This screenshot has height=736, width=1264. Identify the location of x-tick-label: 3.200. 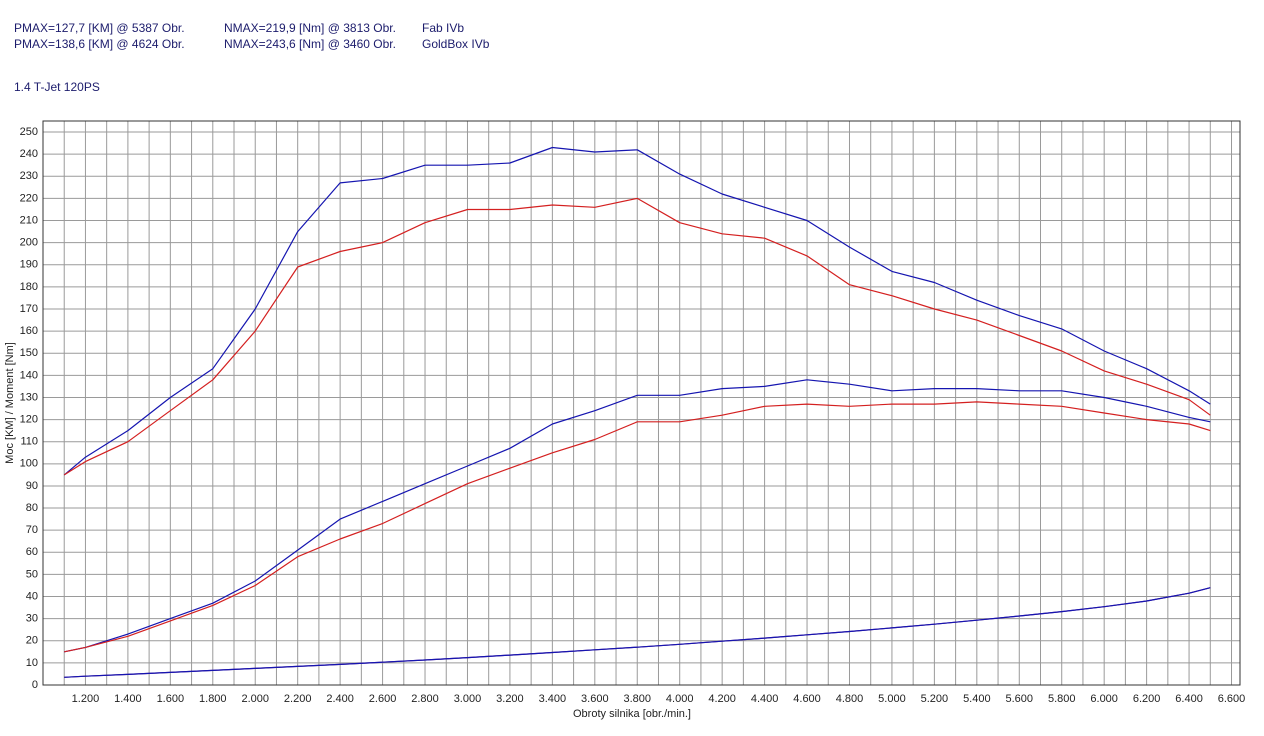
(510, 699).